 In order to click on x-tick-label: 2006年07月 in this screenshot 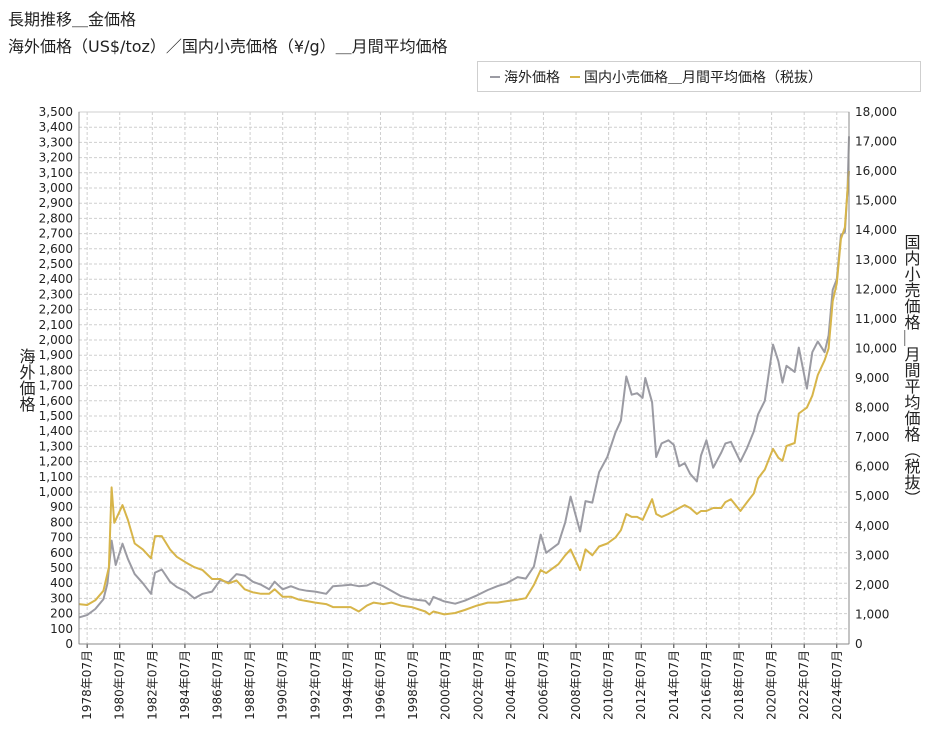, I will do `click(543, 685)`.